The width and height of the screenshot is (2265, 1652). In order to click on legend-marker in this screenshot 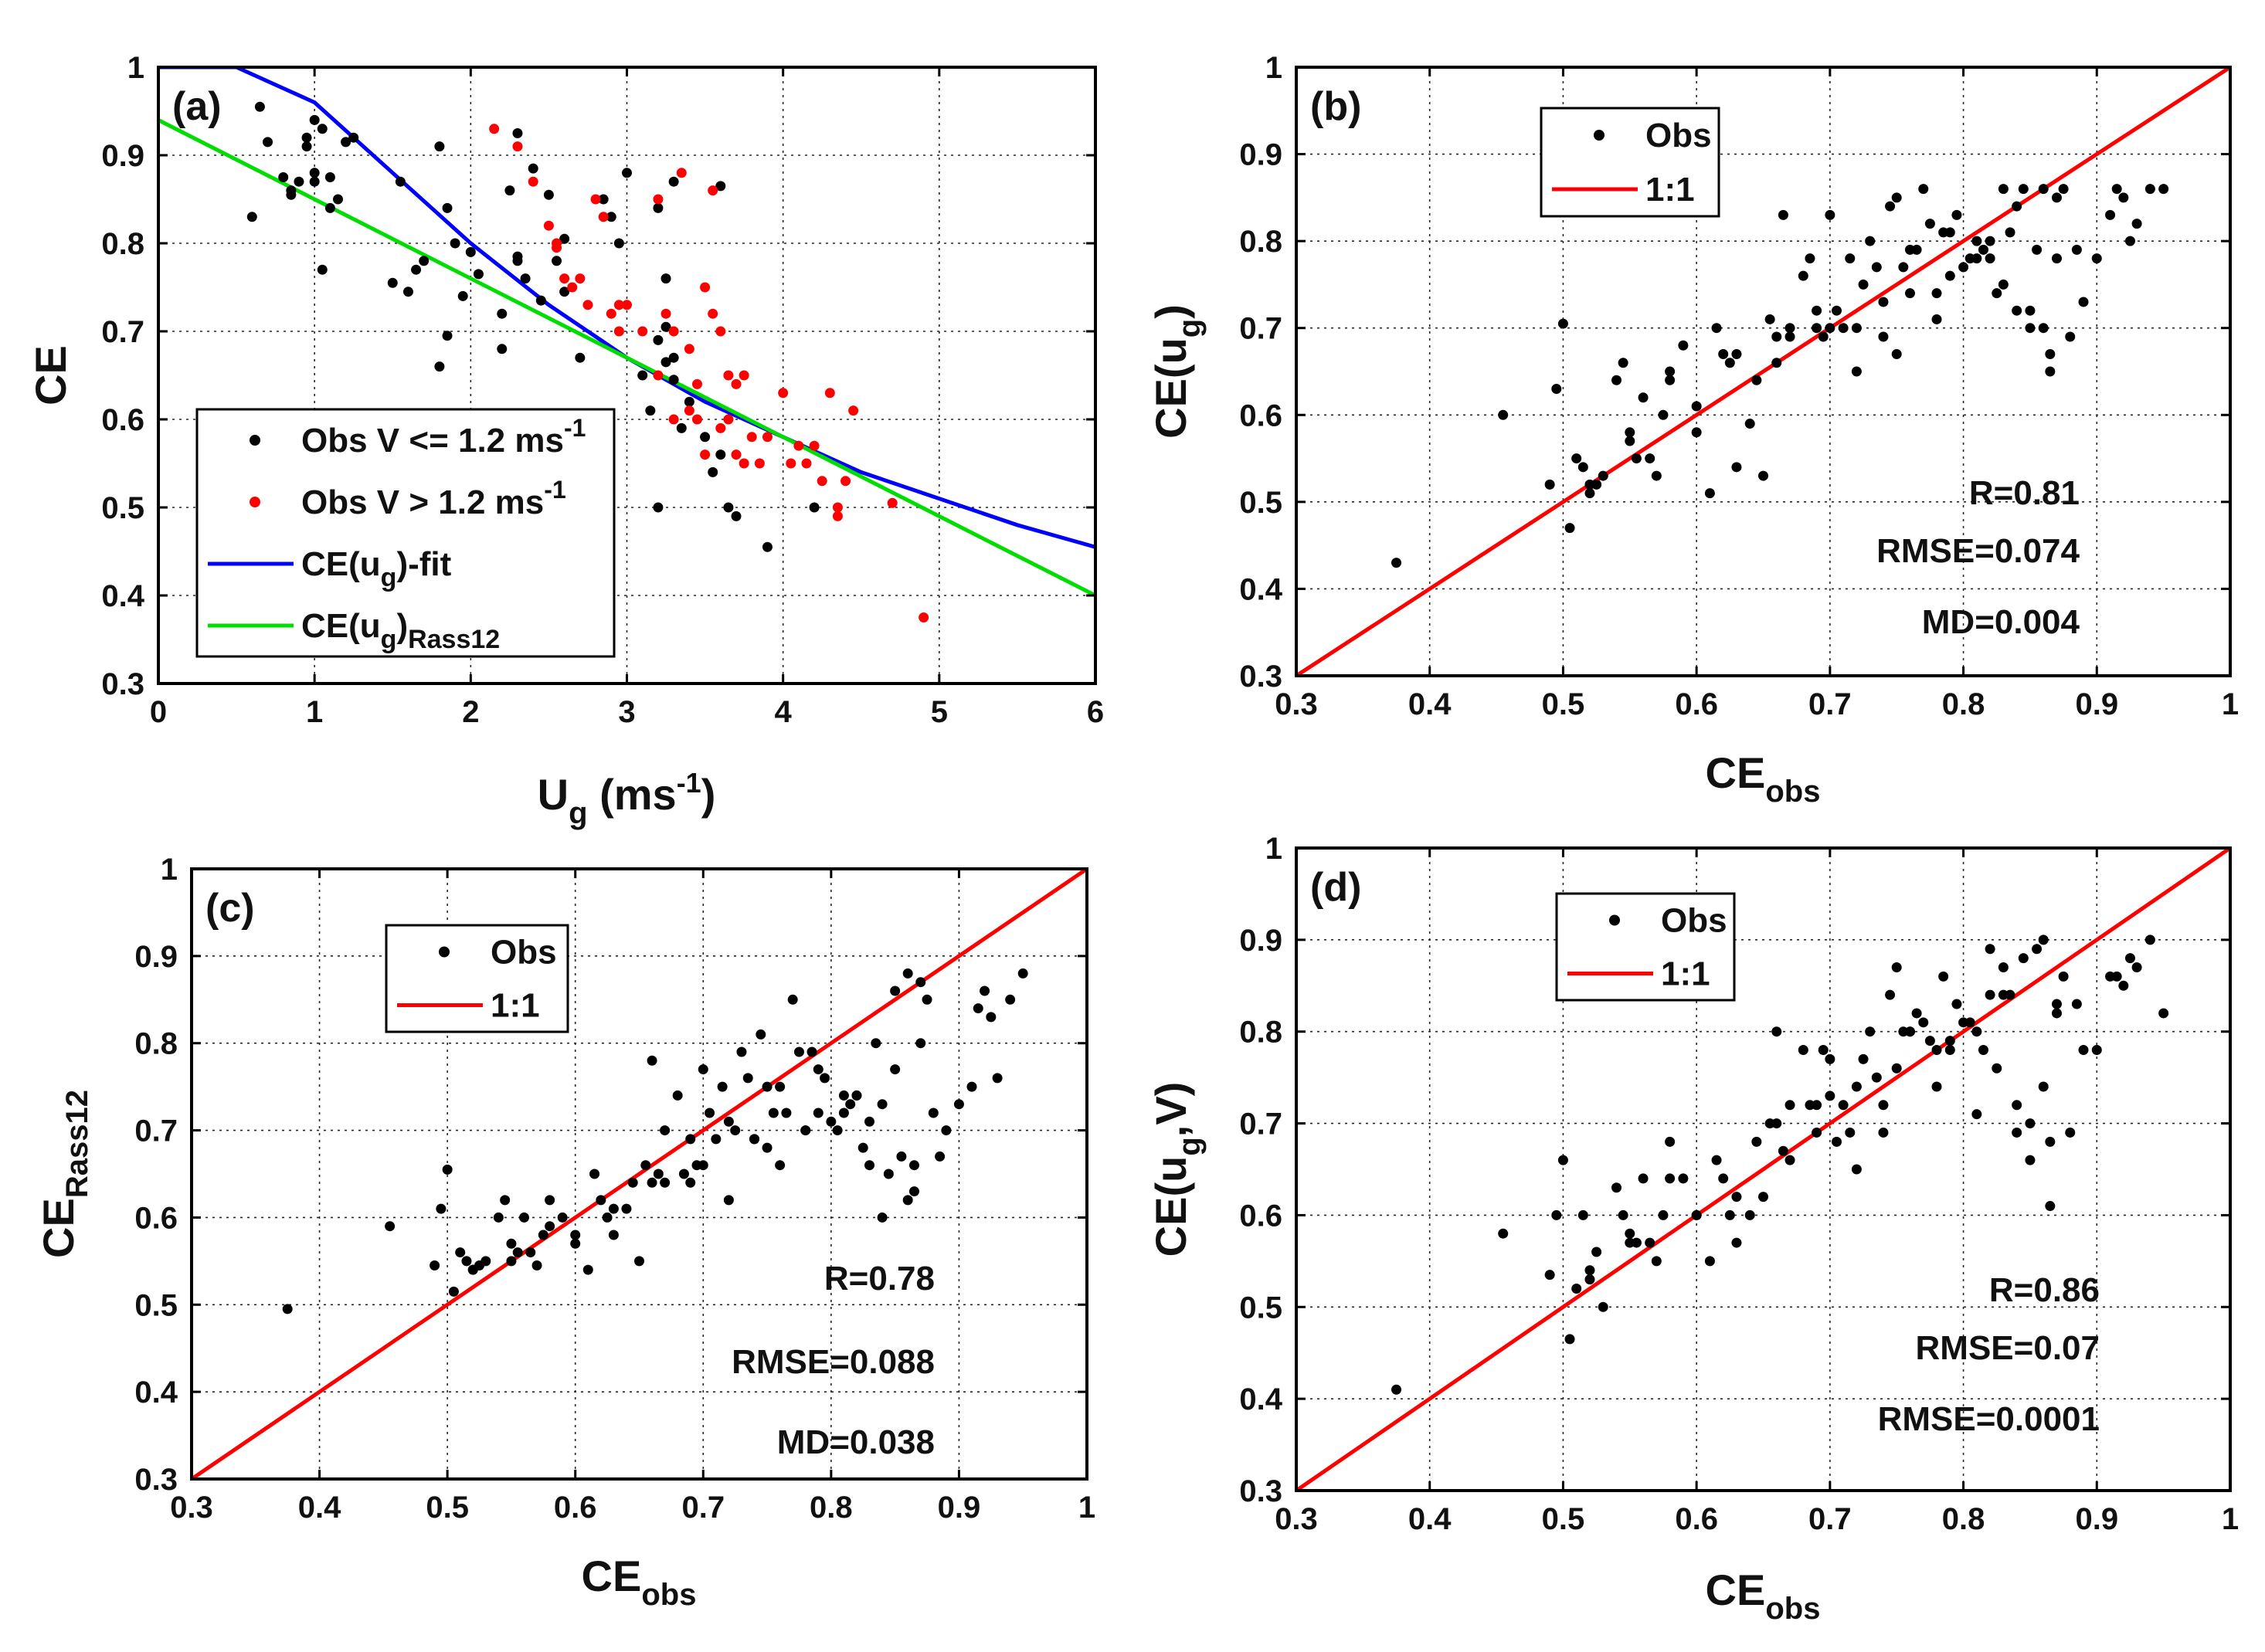, I will do `click(255, 440)`.